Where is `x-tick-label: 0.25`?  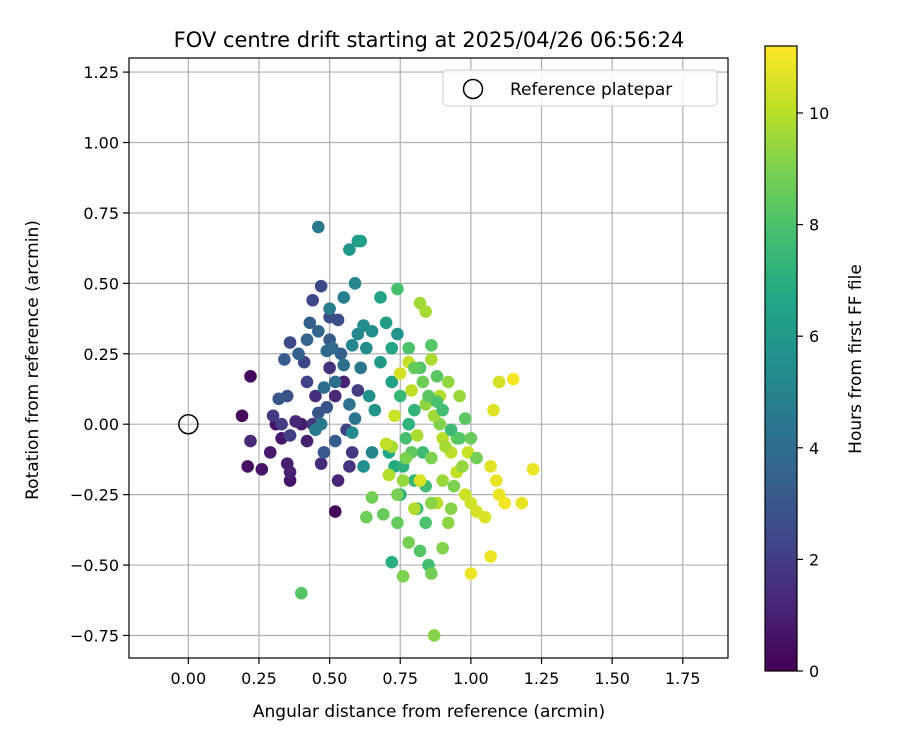 x-tick-label: 0.25 is located at coordinates (259, 678).